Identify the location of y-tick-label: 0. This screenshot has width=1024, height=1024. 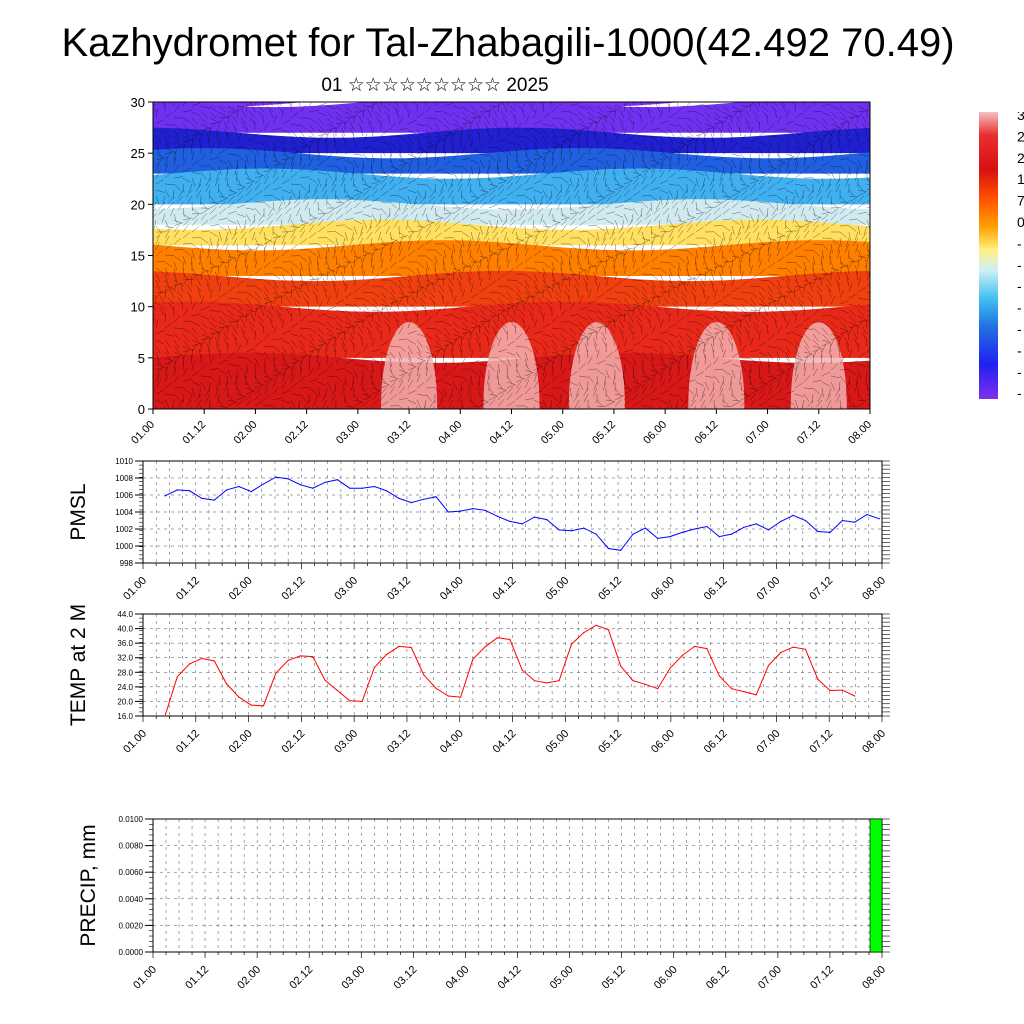
(141, 409).